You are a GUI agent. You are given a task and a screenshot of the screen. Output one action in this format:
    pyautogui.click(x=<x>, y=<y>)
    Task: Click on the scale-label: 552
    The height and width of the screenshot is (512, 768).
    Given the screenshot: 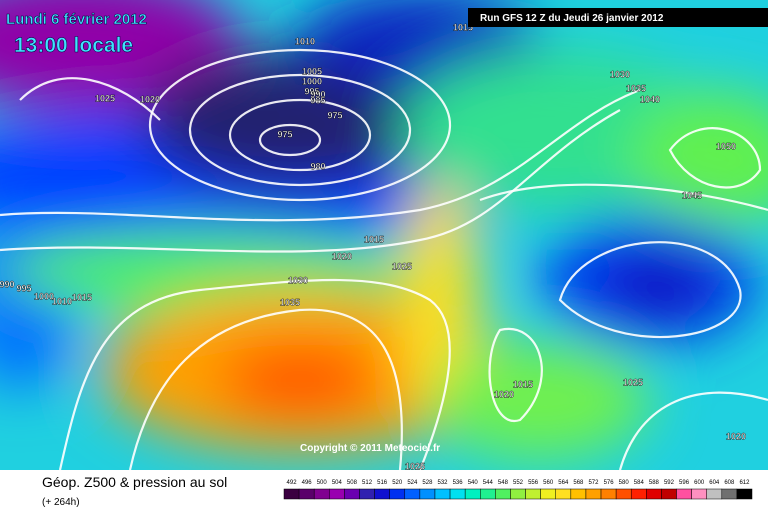 What is the action you would take?
    pyautogui.click(x=518, y=483)
    